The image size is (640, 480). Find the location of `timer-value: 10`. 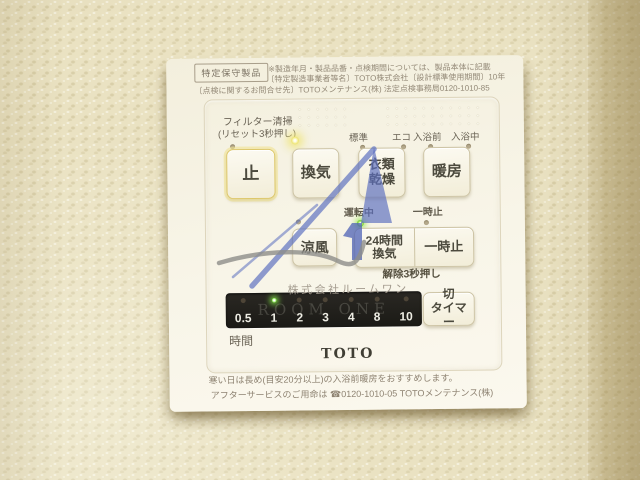

timer-value: 10 is located at coordinates (406, 316).